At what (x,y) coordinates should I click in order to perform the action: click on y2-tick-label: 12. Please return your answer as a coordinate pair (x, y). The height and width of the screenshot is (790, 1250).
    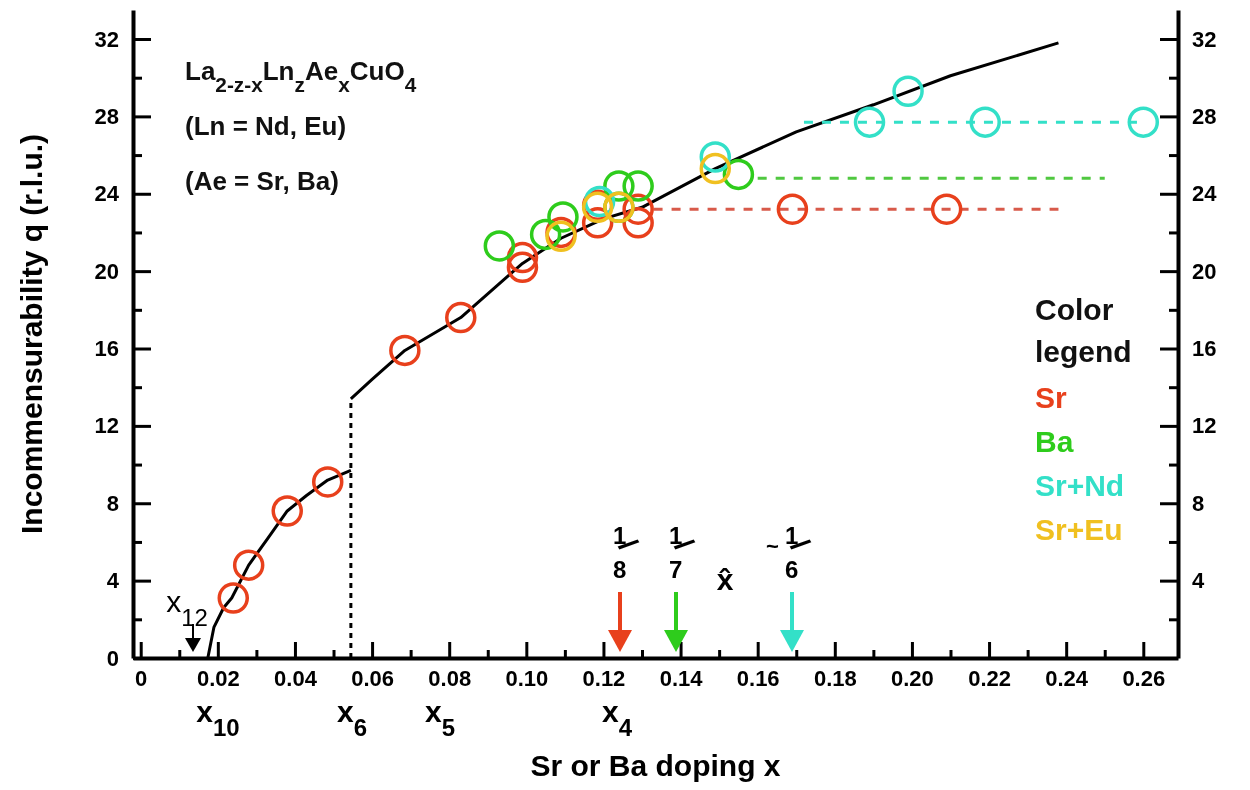
    Looking at the image, I should click on (1204, 426).